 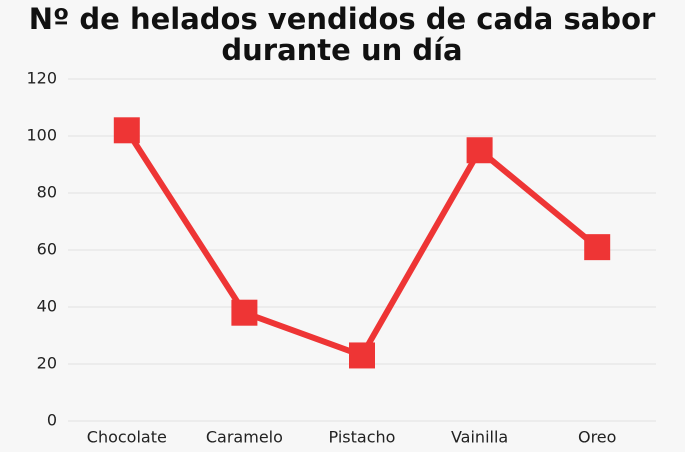 I want to click on x-tick-label: Pistacho, so click(x=362, y=437).